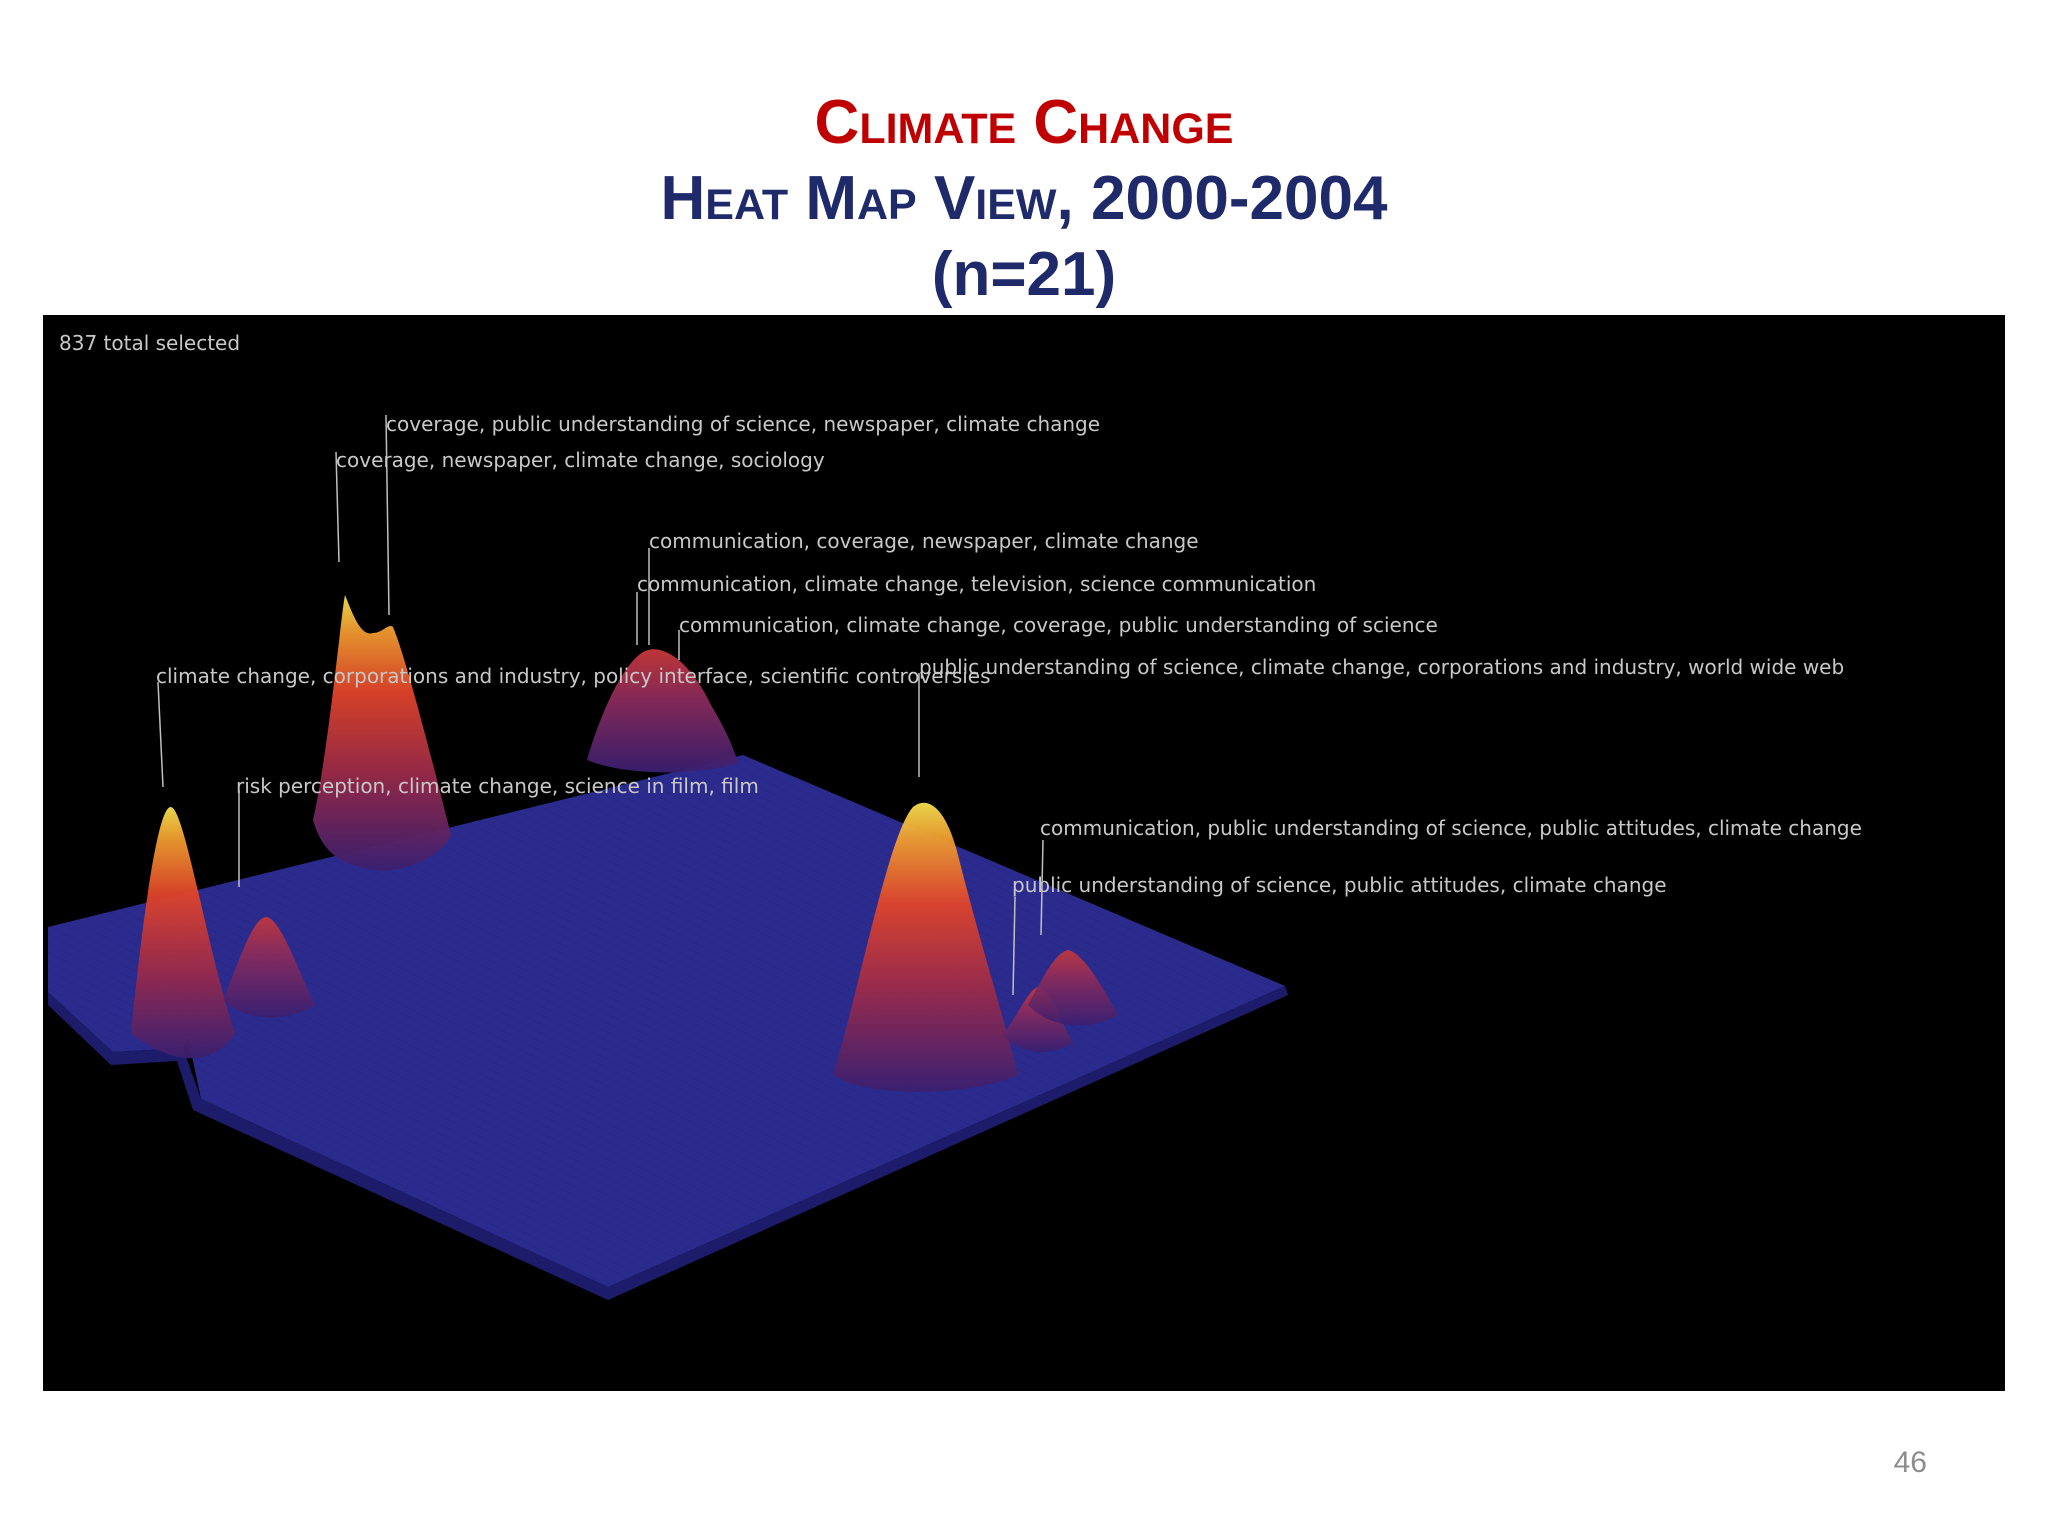  Describe the element at coordinates (1024, 122) in the screenshot. I see `title-topic: Climate Change` at that location.